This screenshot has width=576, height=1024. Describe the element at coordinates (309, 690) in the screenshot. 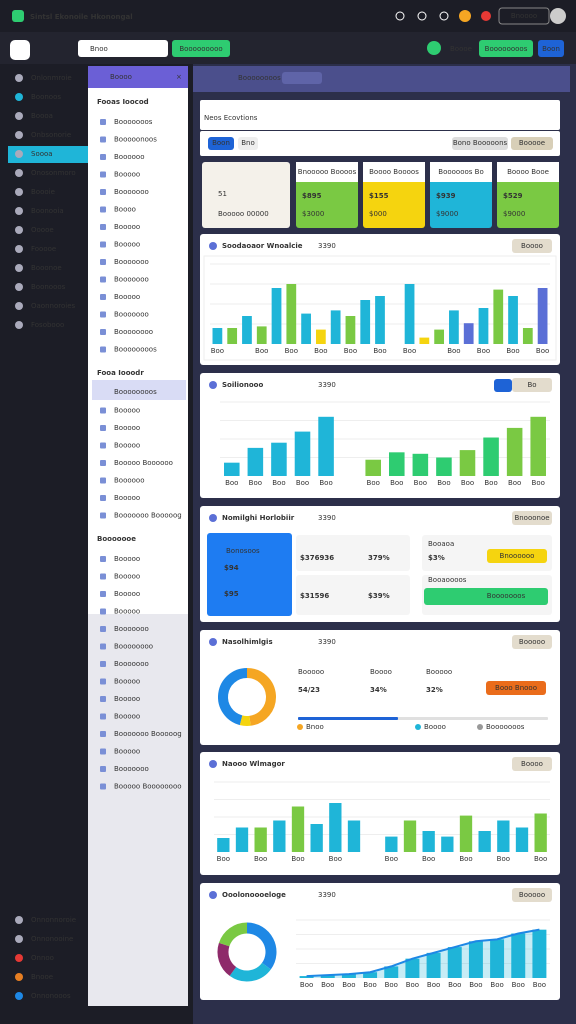

I see `donut-figure: 54/23` at that location.